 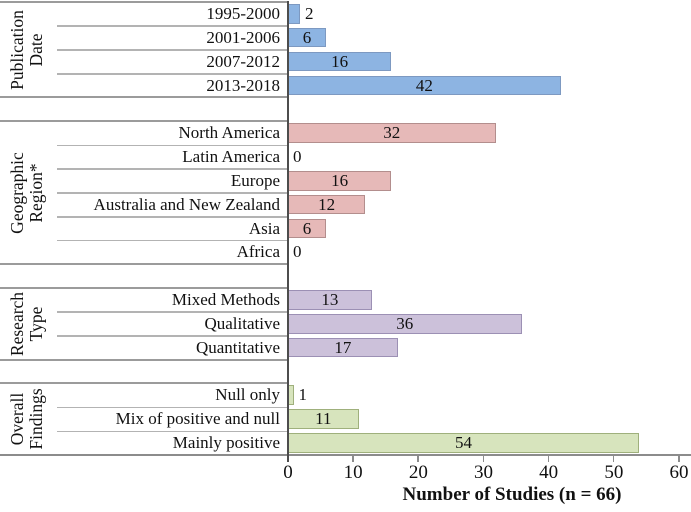 I want to click on bar-value-label: 36, so click(x=405, y=323).